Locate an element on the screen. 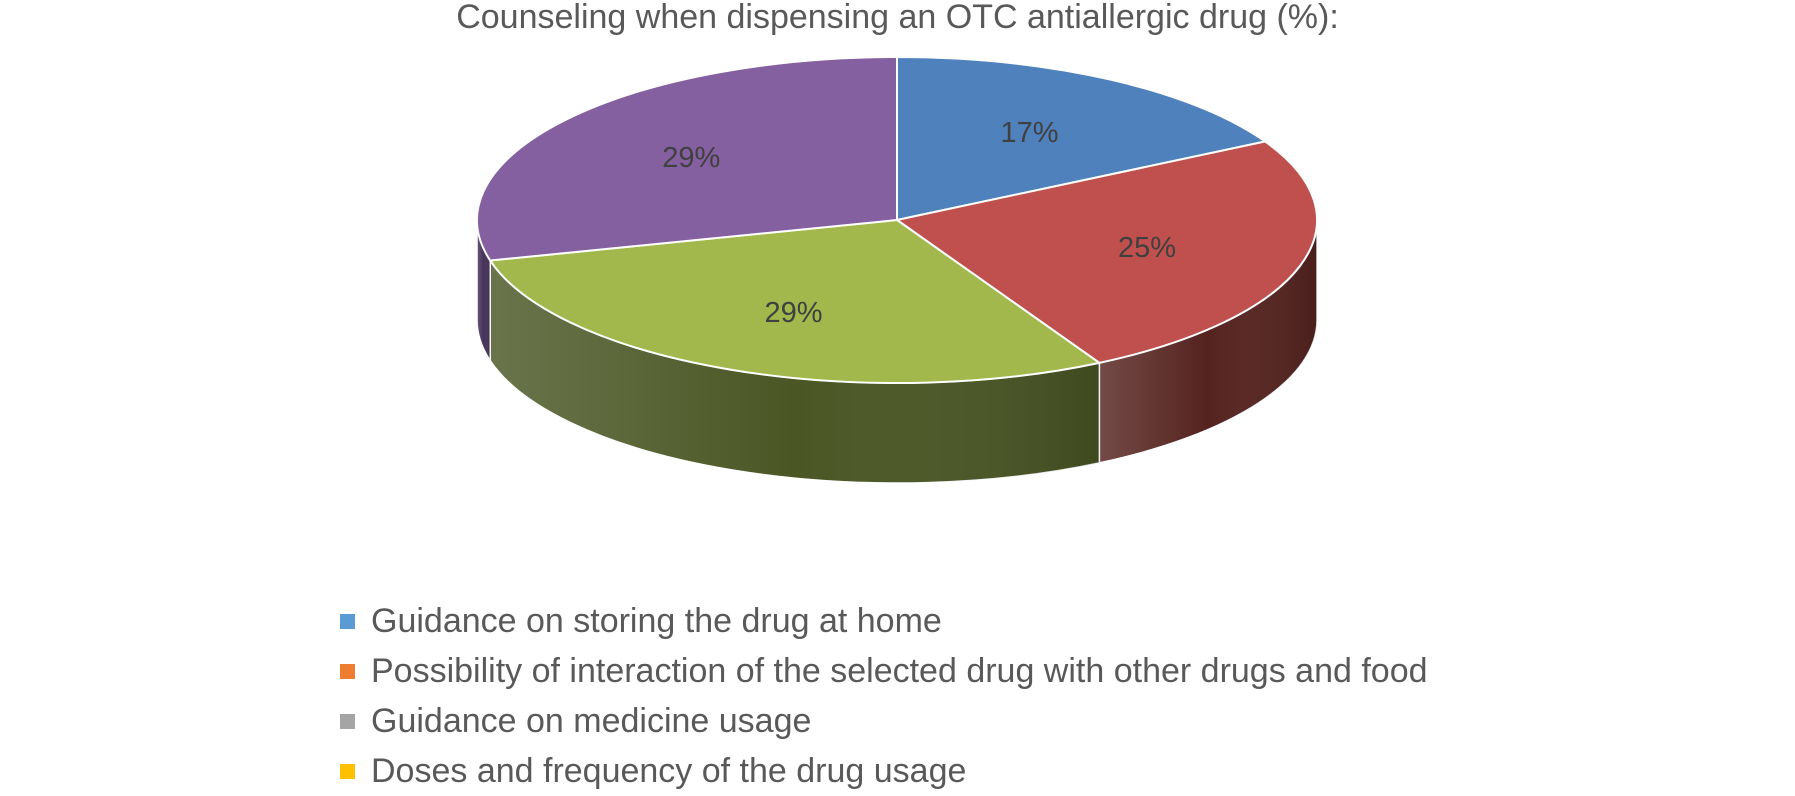 This screenshot has height=796, width=1795. slice-data-label: 17% is located at coordinates (1030, 133).